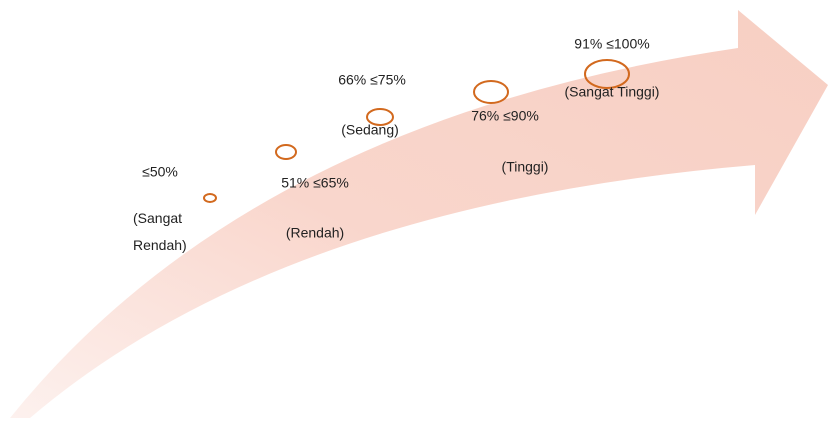  I want to click on category-label: (Rendah), so click(315, 232).